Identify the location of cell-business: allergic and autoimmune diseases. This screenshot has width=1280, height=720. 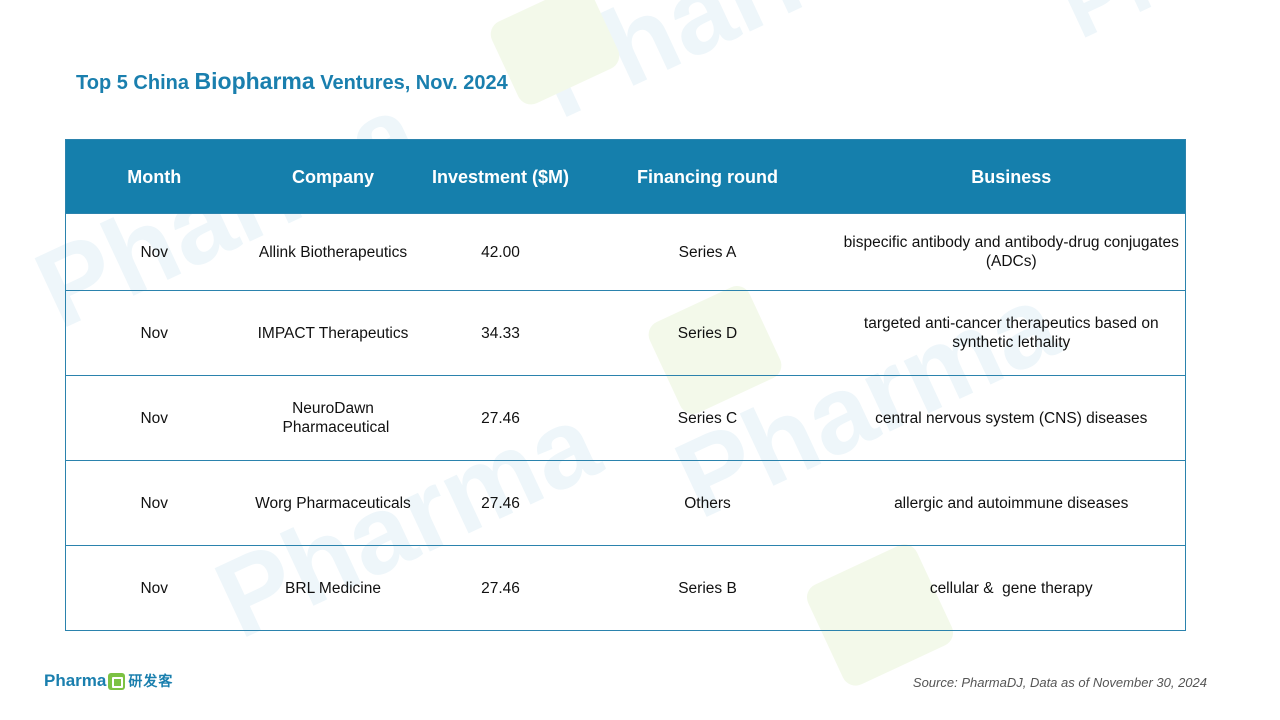
(1011, 503).